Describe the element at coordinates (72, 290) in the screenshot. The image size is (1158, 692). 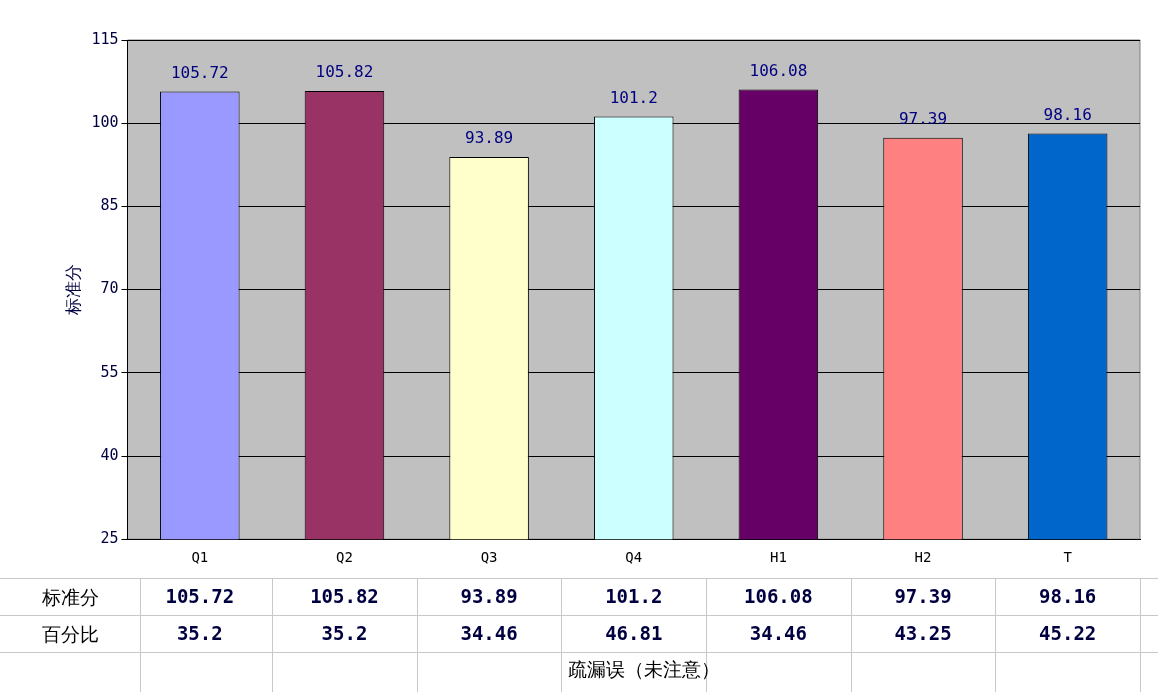
I see `y-axis-title: 标准分` at that location.